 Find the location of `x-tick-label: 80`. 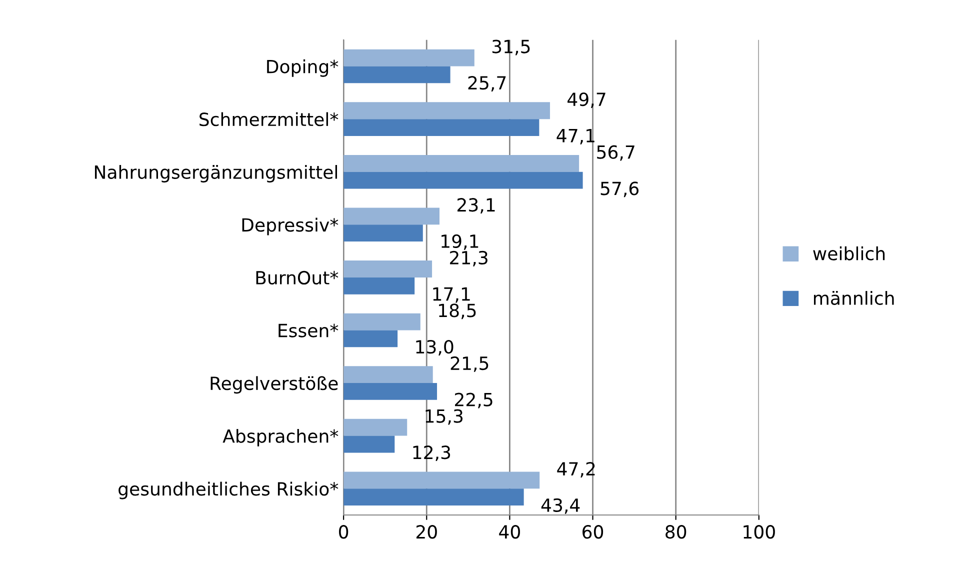

x-tick-label: 80 is located at coordinates (676, 532).